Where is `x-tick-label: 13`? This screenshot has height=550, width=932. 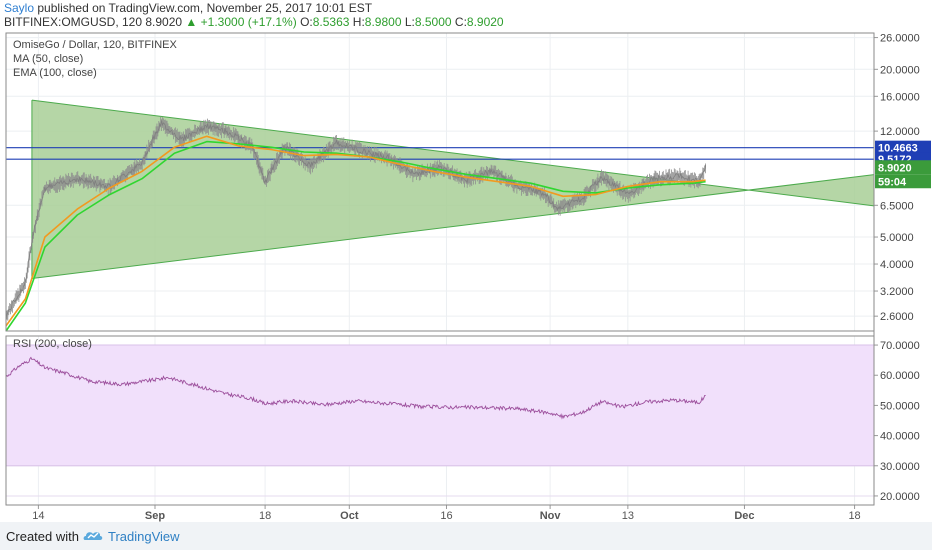
x-tick-label: 13 is located at coordinates (628, 516).